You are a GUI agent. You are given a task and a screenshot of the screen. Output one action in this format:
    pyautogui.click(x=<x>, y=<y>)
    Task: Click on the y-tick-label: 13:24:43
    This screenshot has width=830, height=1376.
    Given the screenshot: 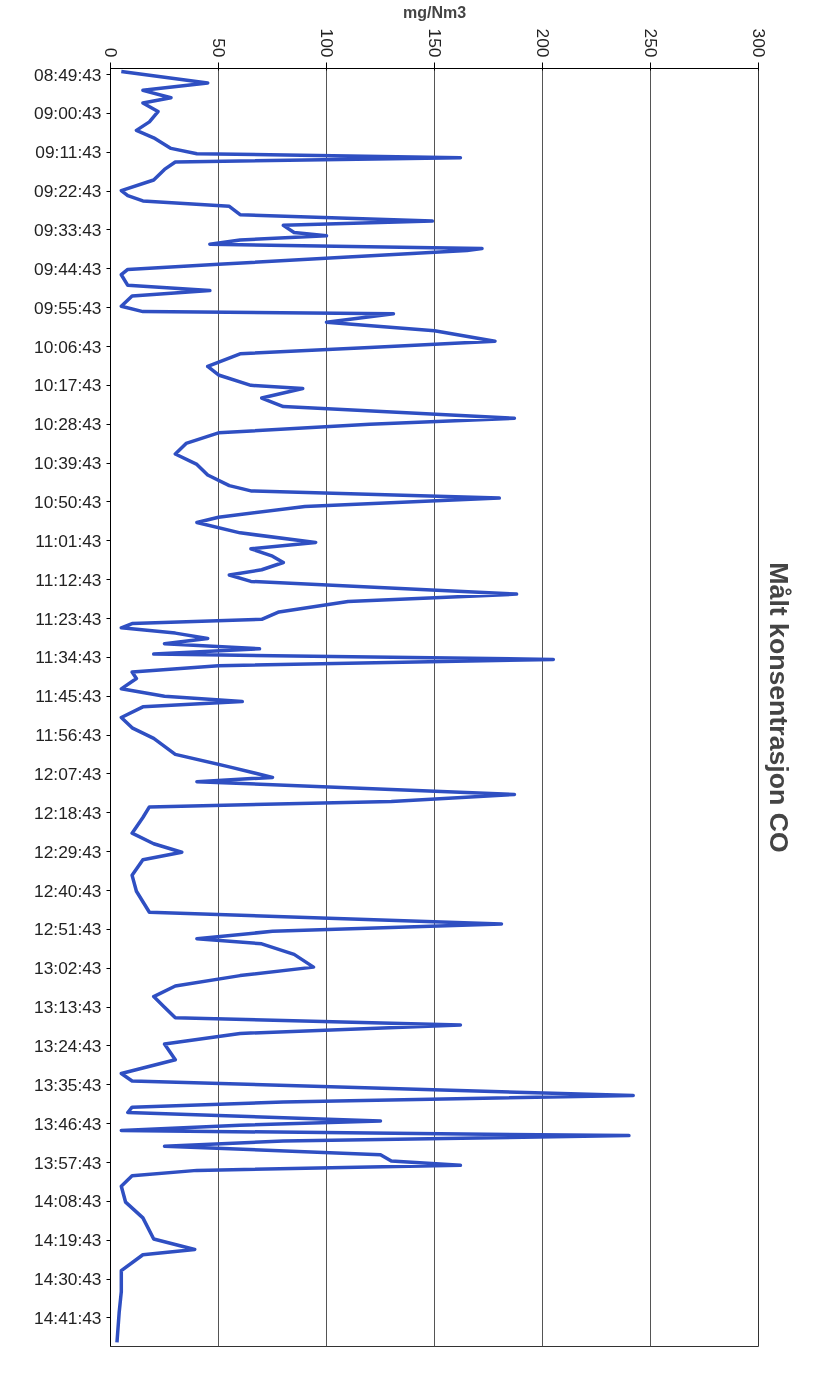 What is the action you would take?
    pyautogui.click(x=68, y=1045)
    